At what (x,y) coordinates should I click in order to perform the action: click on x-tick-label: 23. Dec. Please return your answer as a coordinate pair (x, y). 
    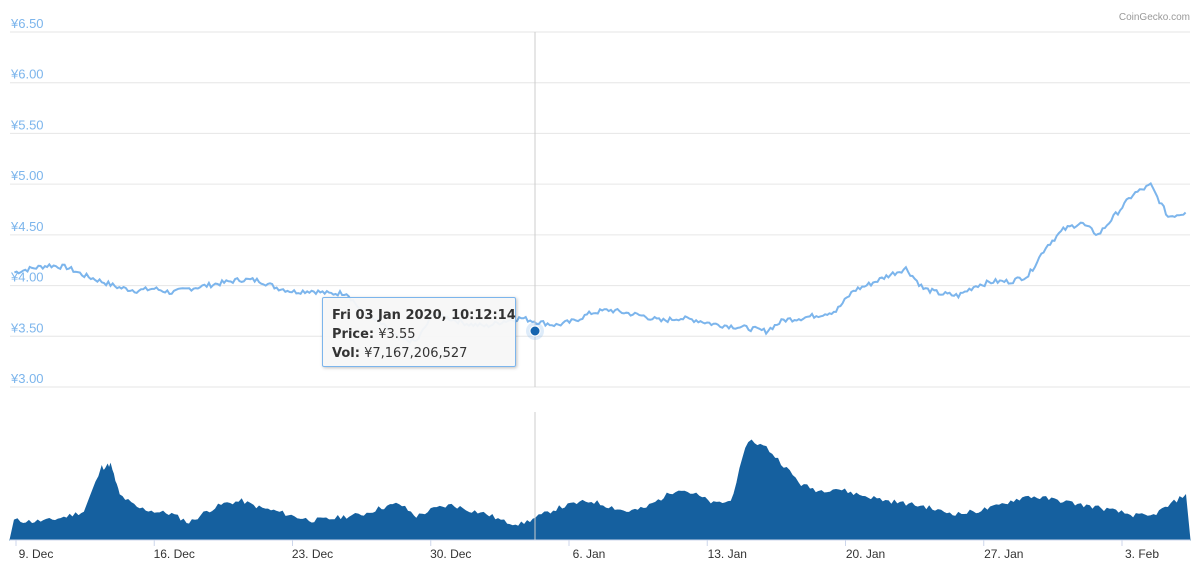
    Looking at the image, I should click on (312, 554).